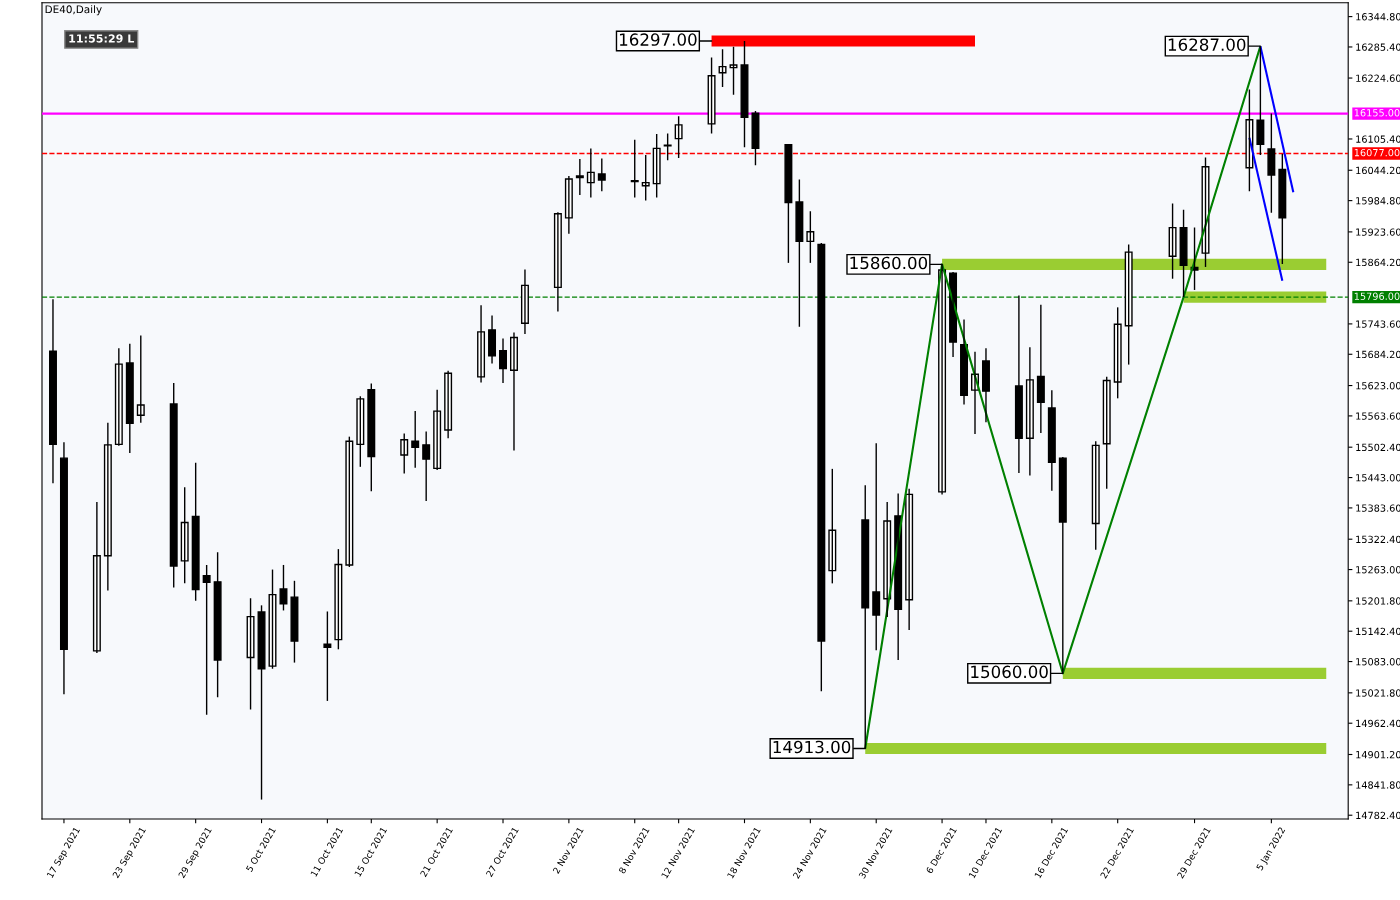 The image size is (1400, 900). What do you see at coordinates (1378, 17) in the screenshot?
I see `y-tick-label: 16344.80` at bounding box center [1378, 17].